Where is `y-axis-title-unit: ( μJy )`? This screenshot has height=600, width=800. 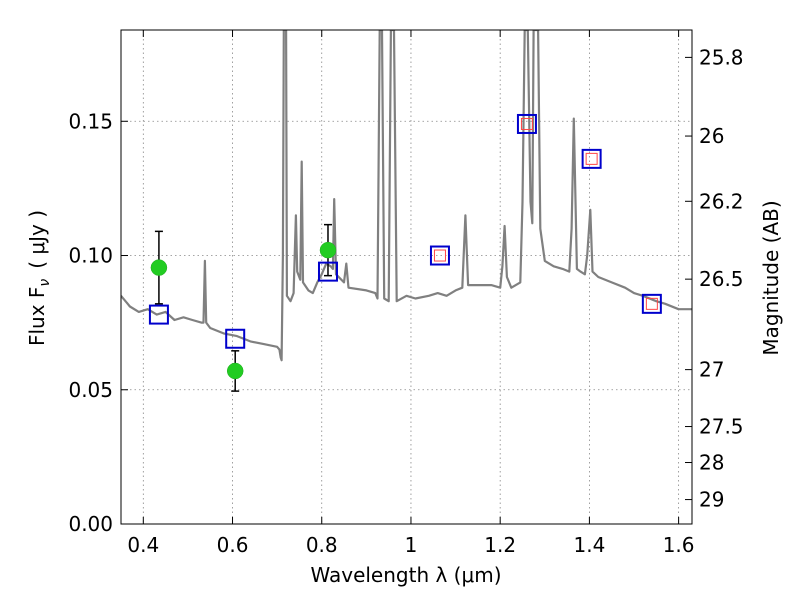
y-axis-title-unit: ( μJy ) is located at coordinates (37, 239).